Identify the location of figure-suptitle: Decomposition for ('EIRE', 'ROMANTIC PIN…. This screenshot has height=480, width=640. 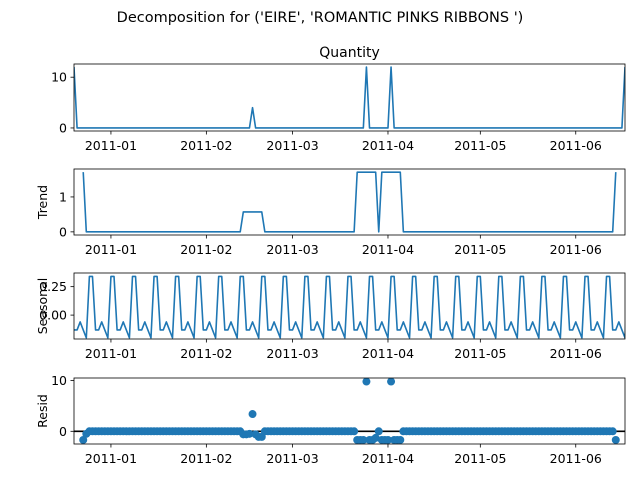
(320, 18).